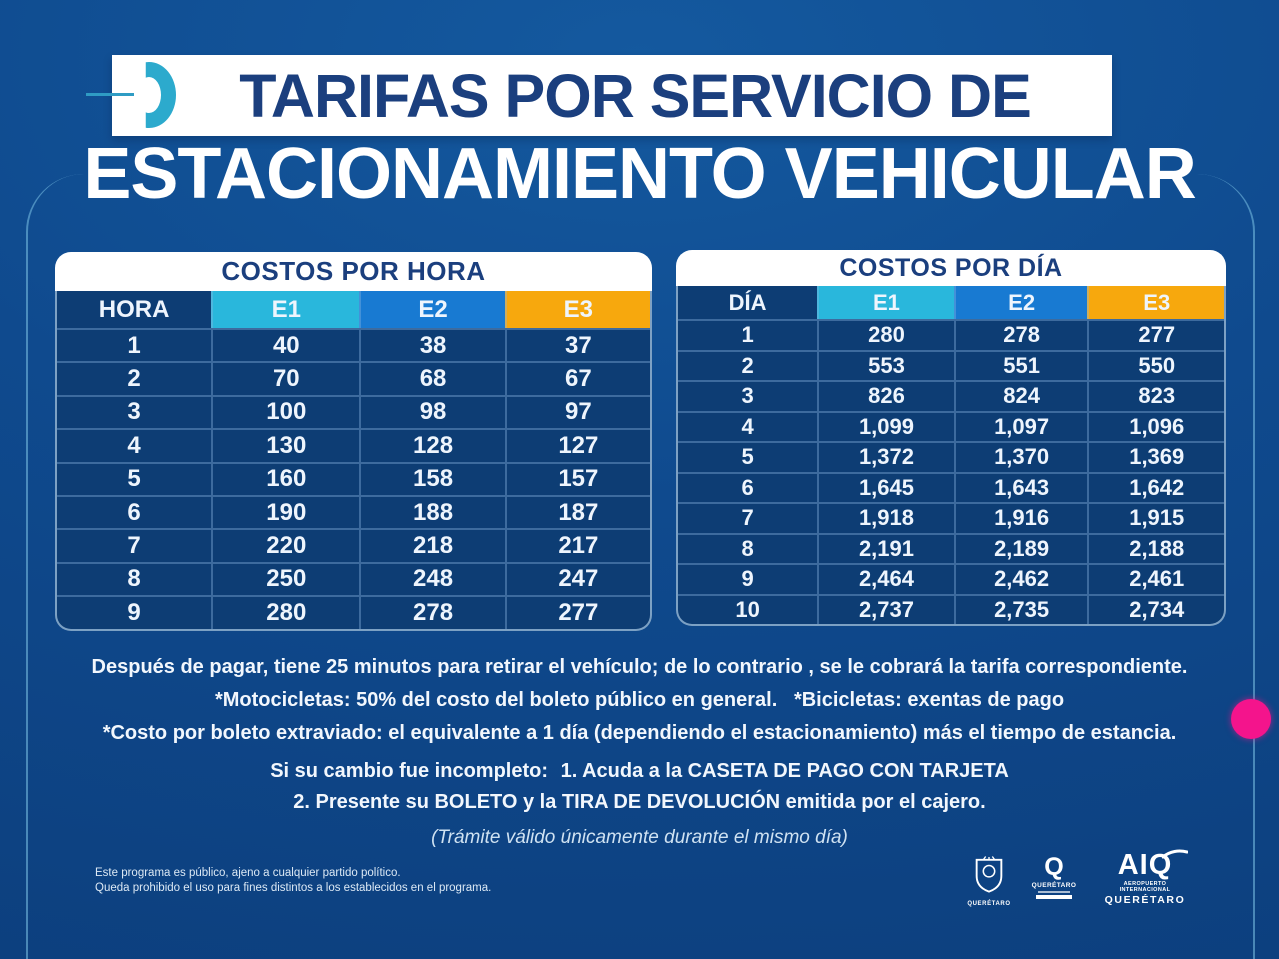  What do you see at coordinates (1020, 456) in the screenshot?
I see `price-value-cell: 1,370` at bounding box center [1020, 456].